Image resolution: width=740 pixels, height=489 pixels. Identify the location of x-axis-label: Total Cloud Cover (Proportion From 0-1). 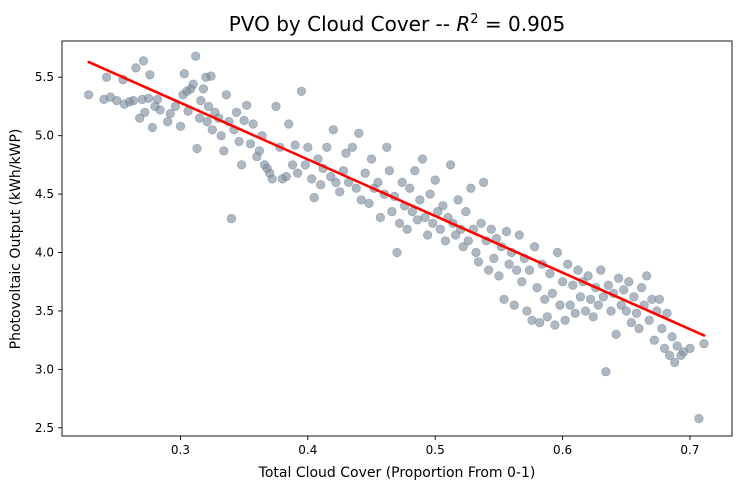
(397, 473).